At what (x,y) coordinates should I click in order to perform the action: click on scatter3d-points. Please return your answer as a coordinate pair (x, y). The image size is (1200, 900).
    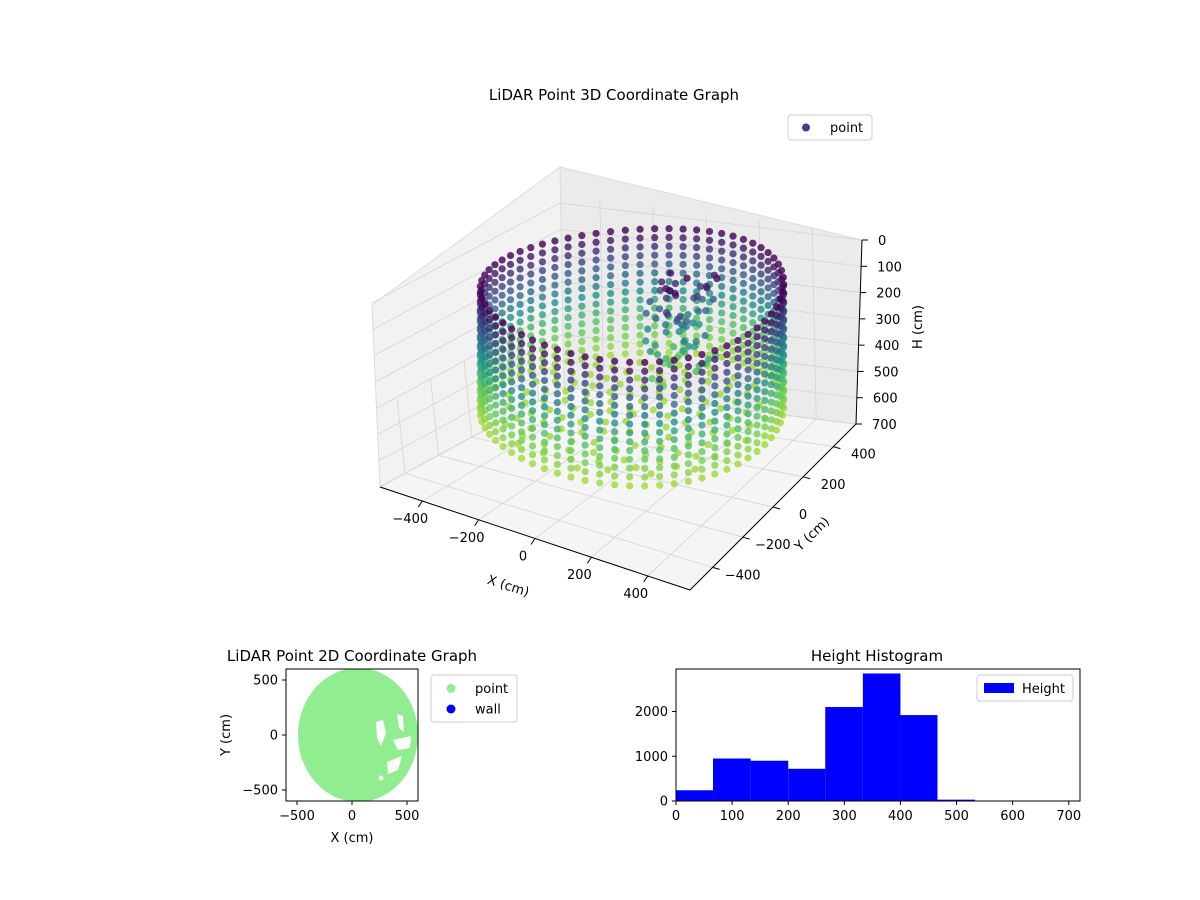
    Looking at the image, I should click on (632, 357).